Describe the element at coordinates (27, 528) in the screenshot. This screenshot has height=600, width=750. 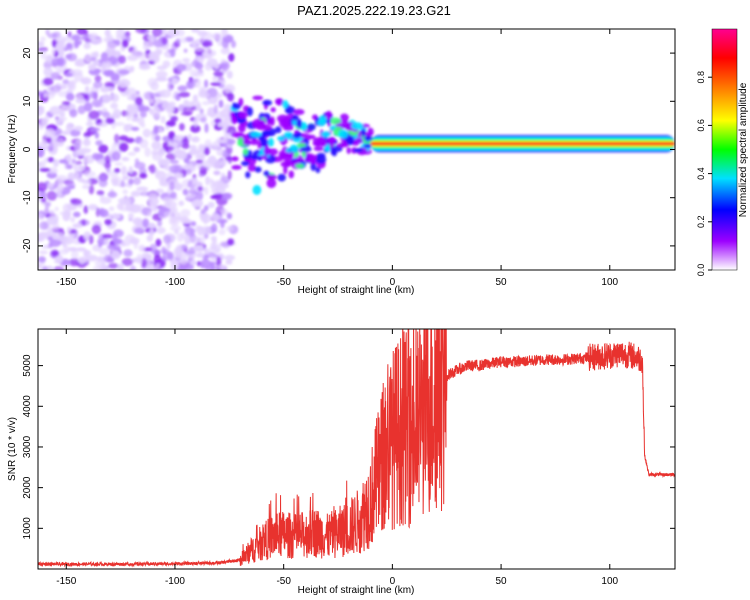
I see `y-tick-label: 1000` at that location.